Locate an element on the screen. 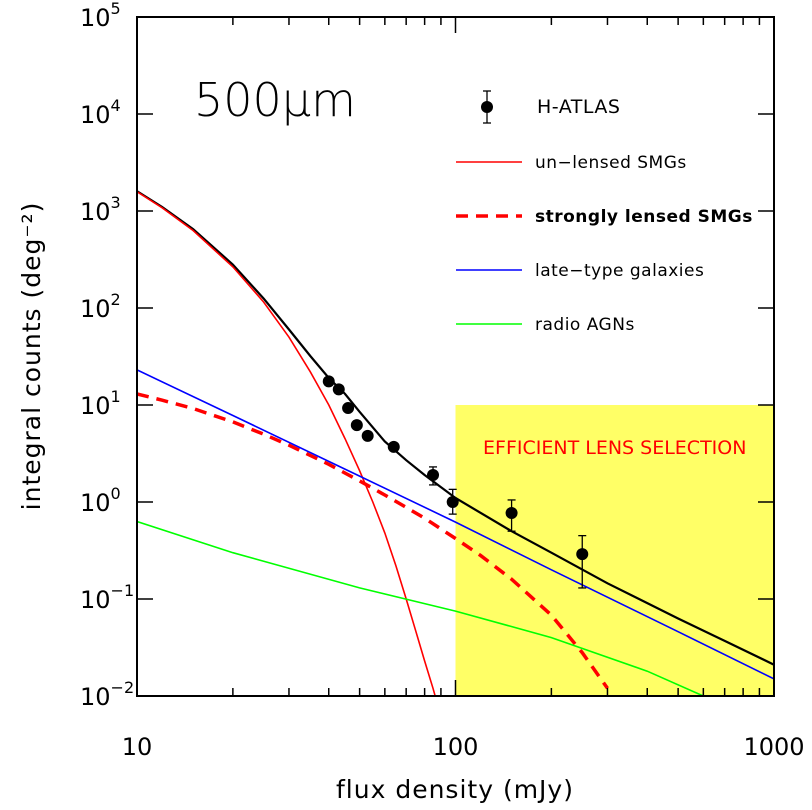 The image size is (812, 810). shaded-region is located at coordinates (614, 550).